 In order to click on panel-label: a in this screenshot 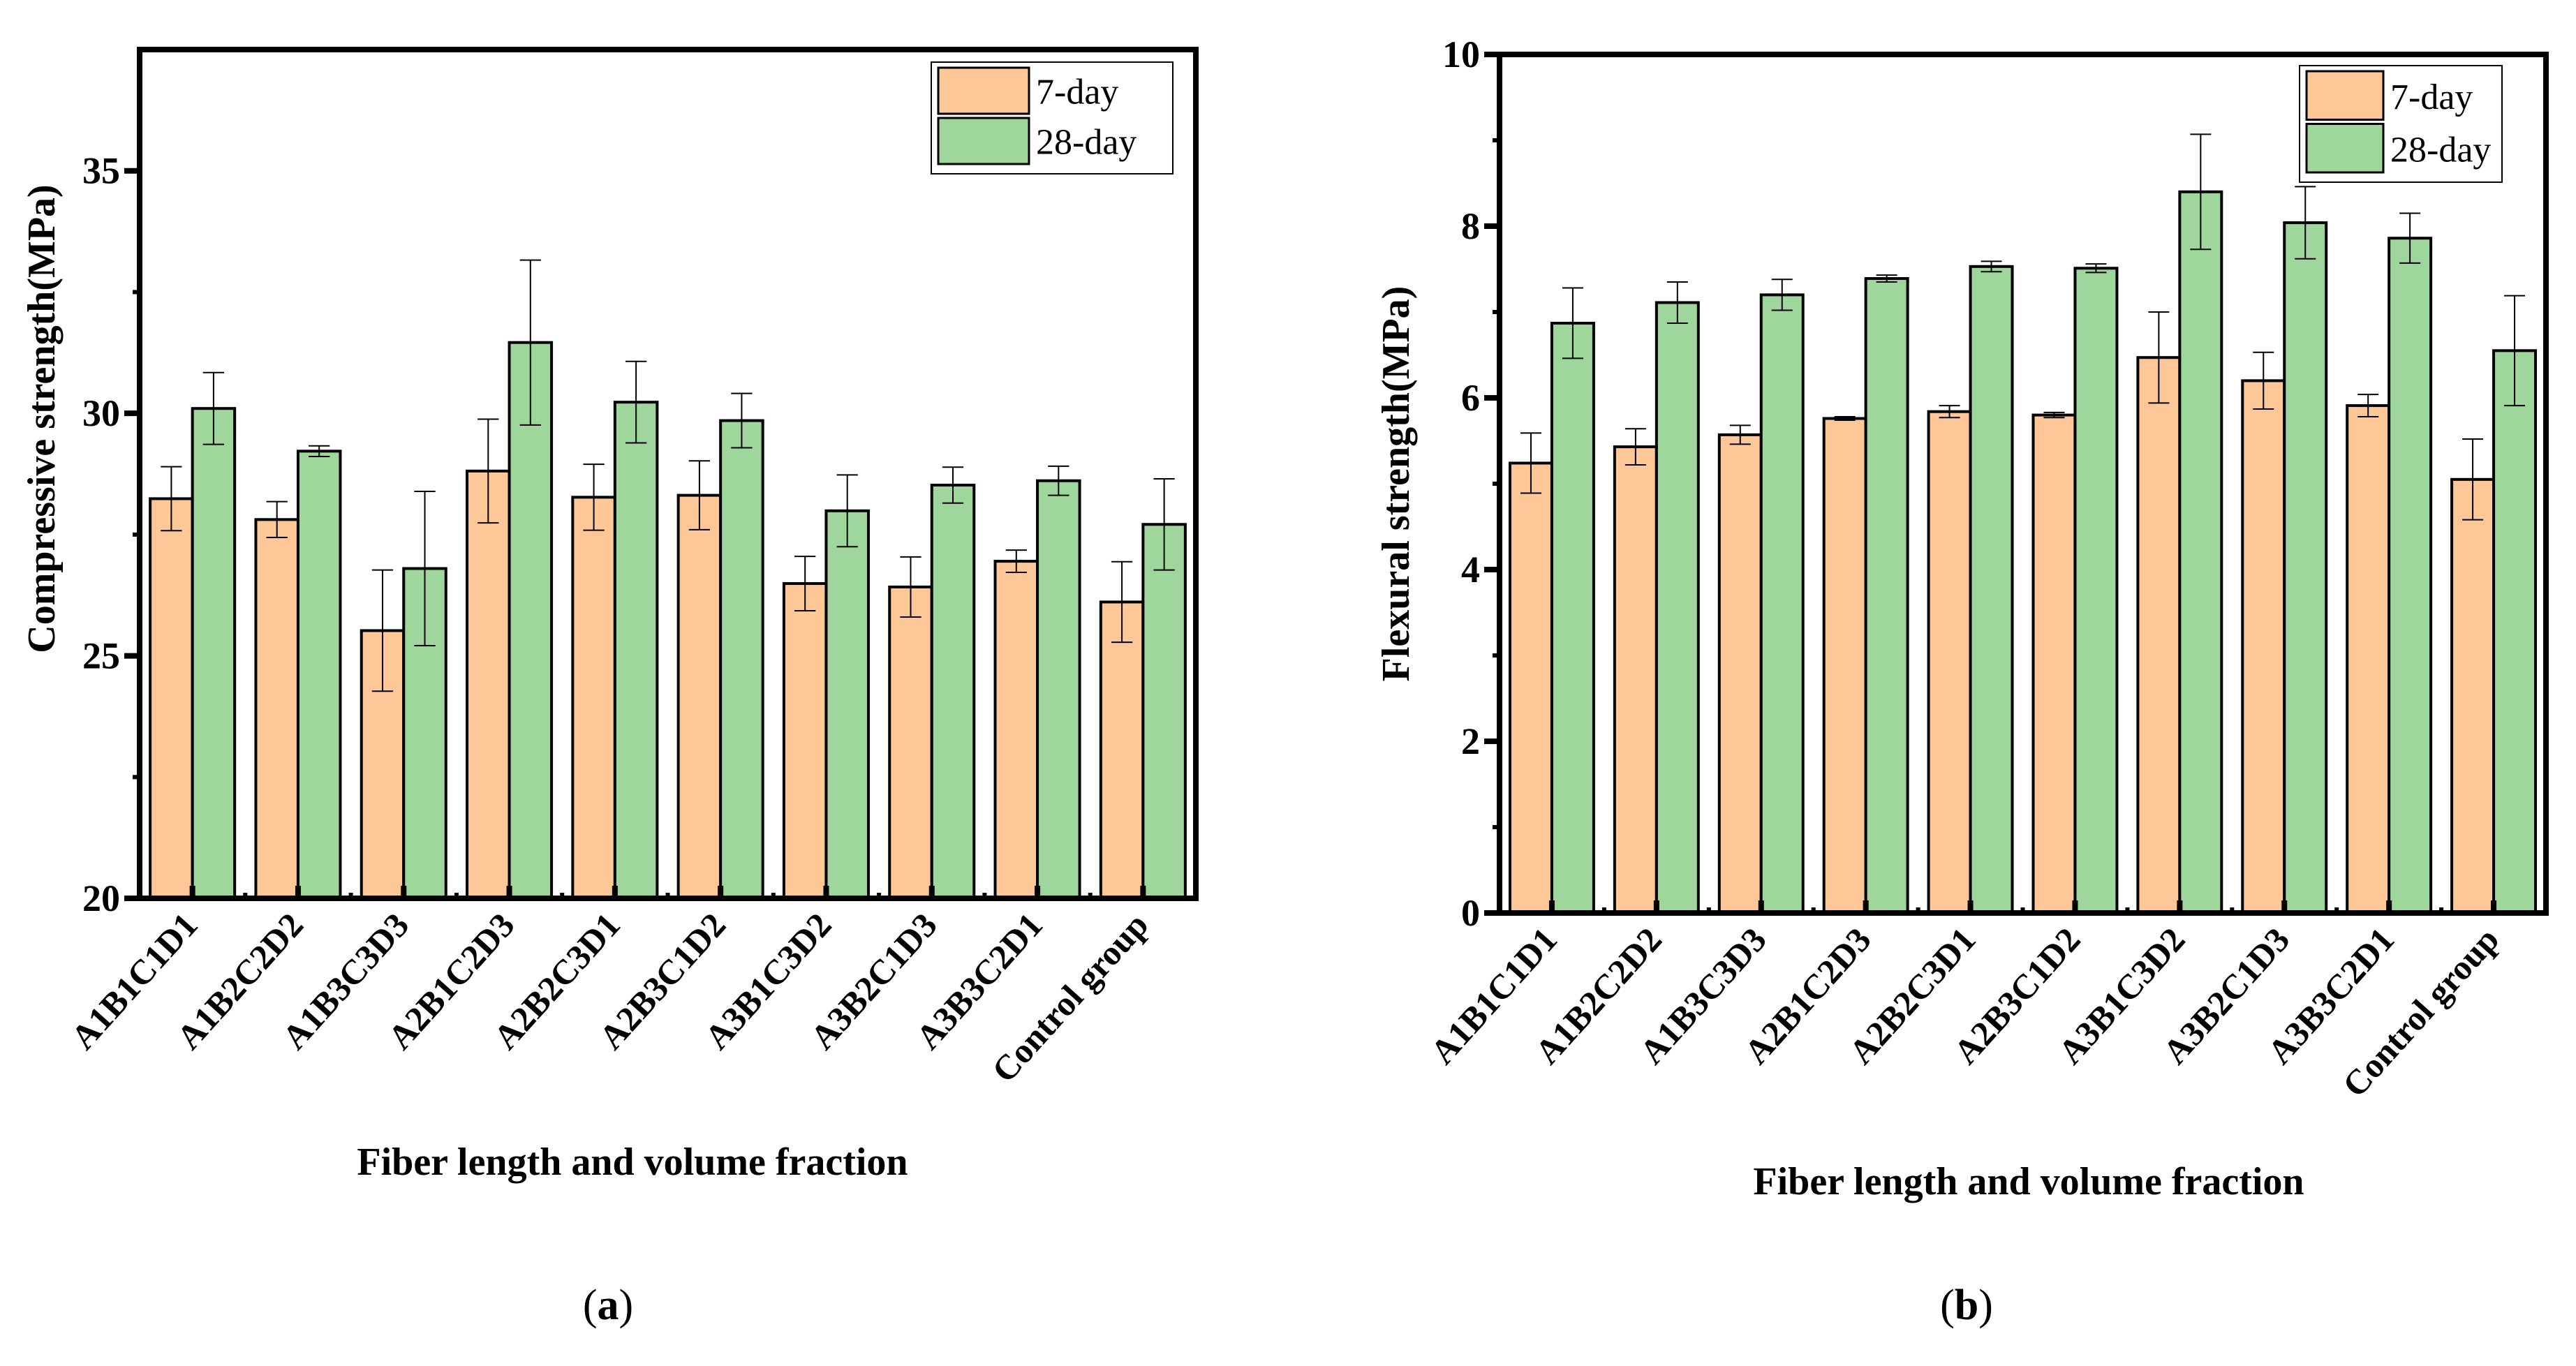, I will do `click(608, 1305)`.